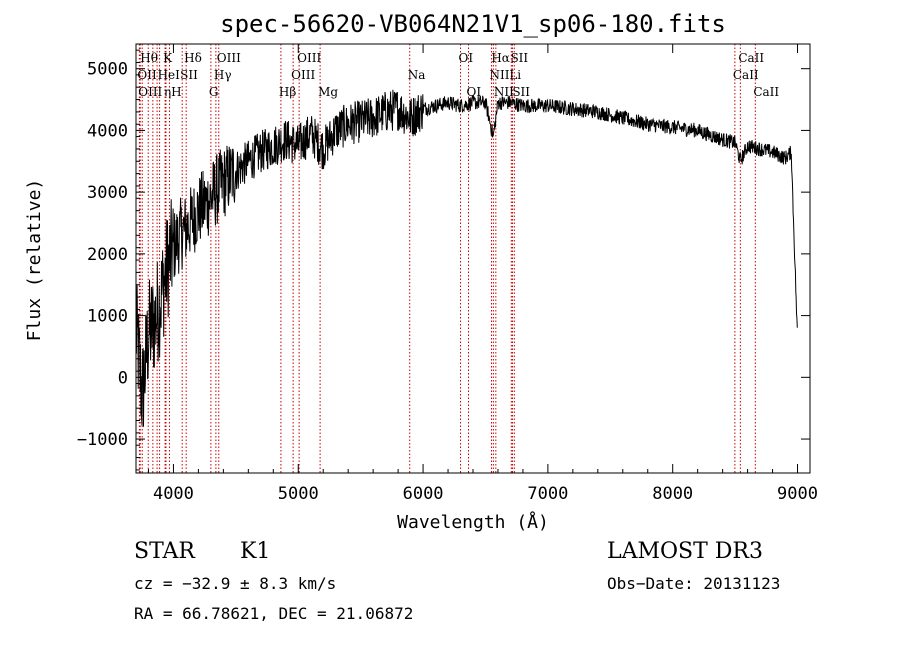 This screenshot has height=649, width=900. I want to click on y-tick-label: 4000, so click(107, 131).